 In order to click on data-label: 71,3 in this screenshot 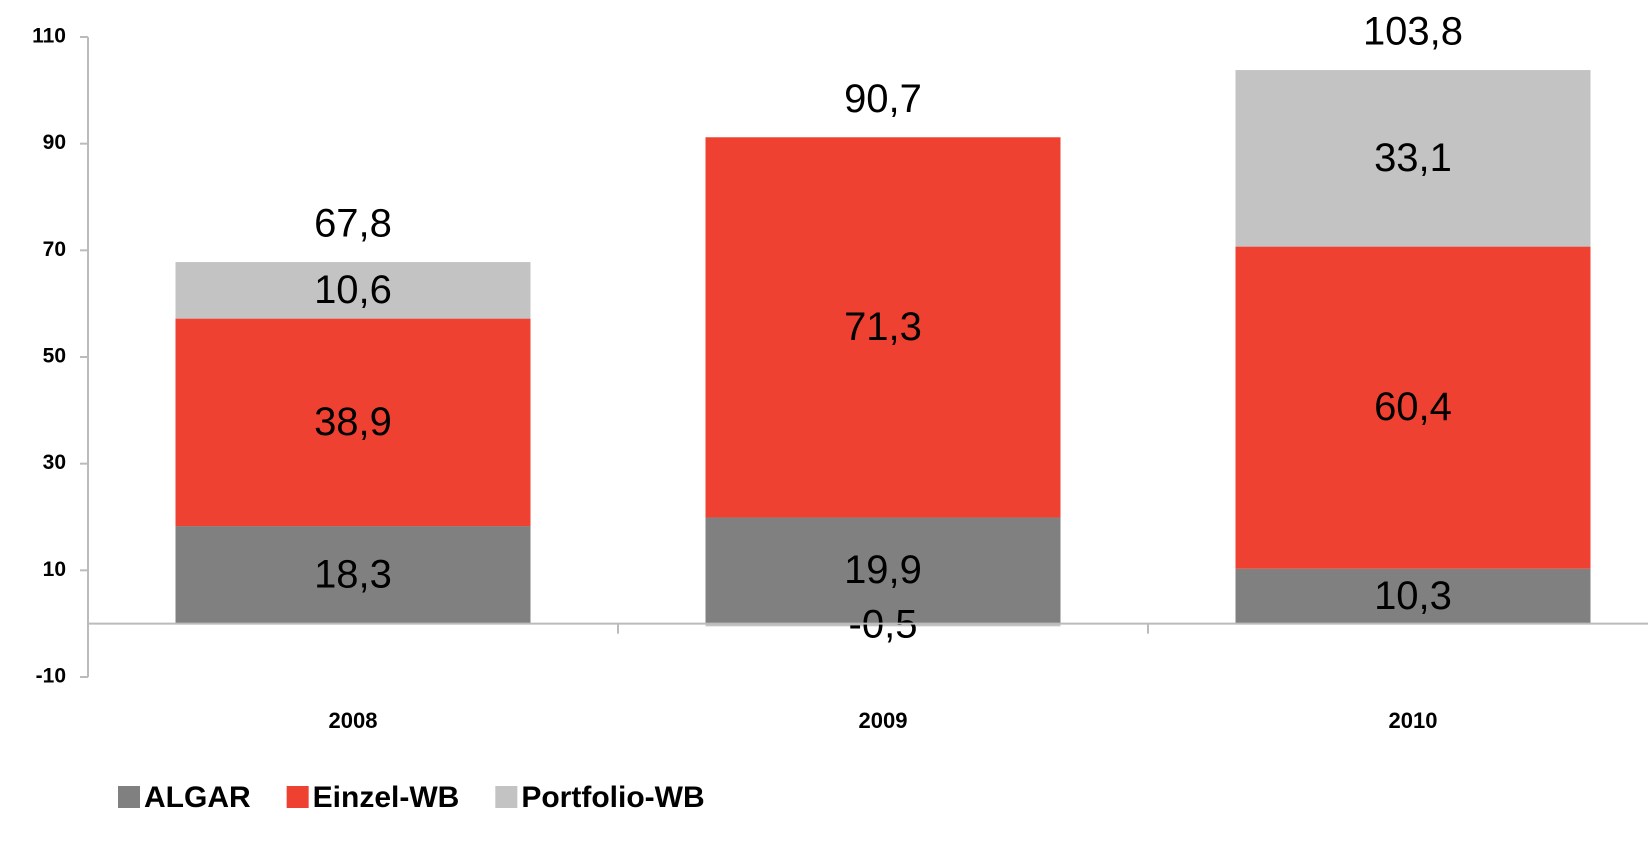, I will do `click(883, 327)`.